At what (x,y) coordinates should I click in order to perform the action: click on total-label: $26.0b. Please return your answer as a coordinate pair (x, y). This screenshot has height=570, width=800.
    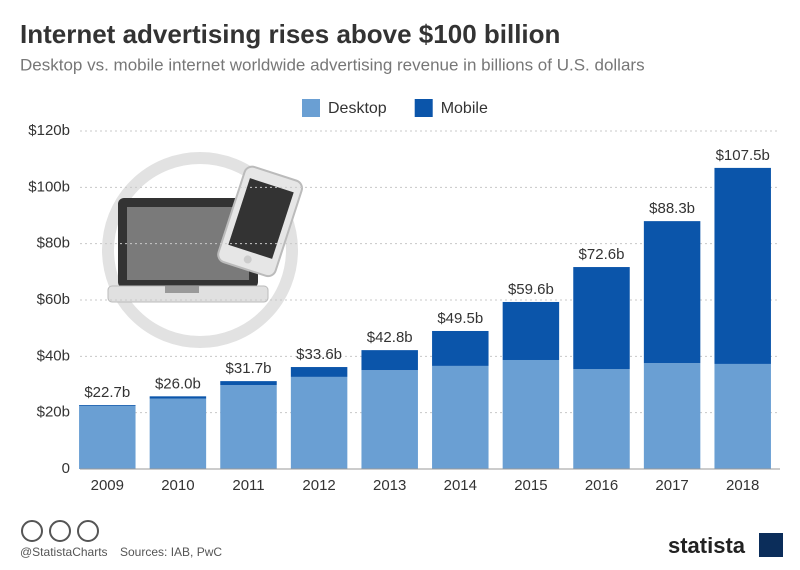
    Looking at the image, I should click on (178, 383).